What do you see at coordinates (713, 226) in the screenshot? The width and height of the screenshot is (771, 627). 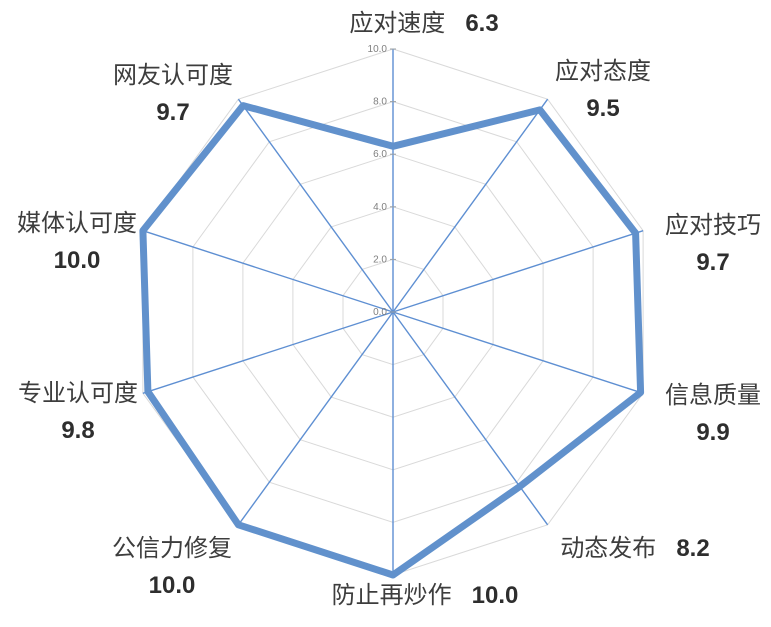 I see `category-name: 应对技巧` at bounding box center [713, 226].